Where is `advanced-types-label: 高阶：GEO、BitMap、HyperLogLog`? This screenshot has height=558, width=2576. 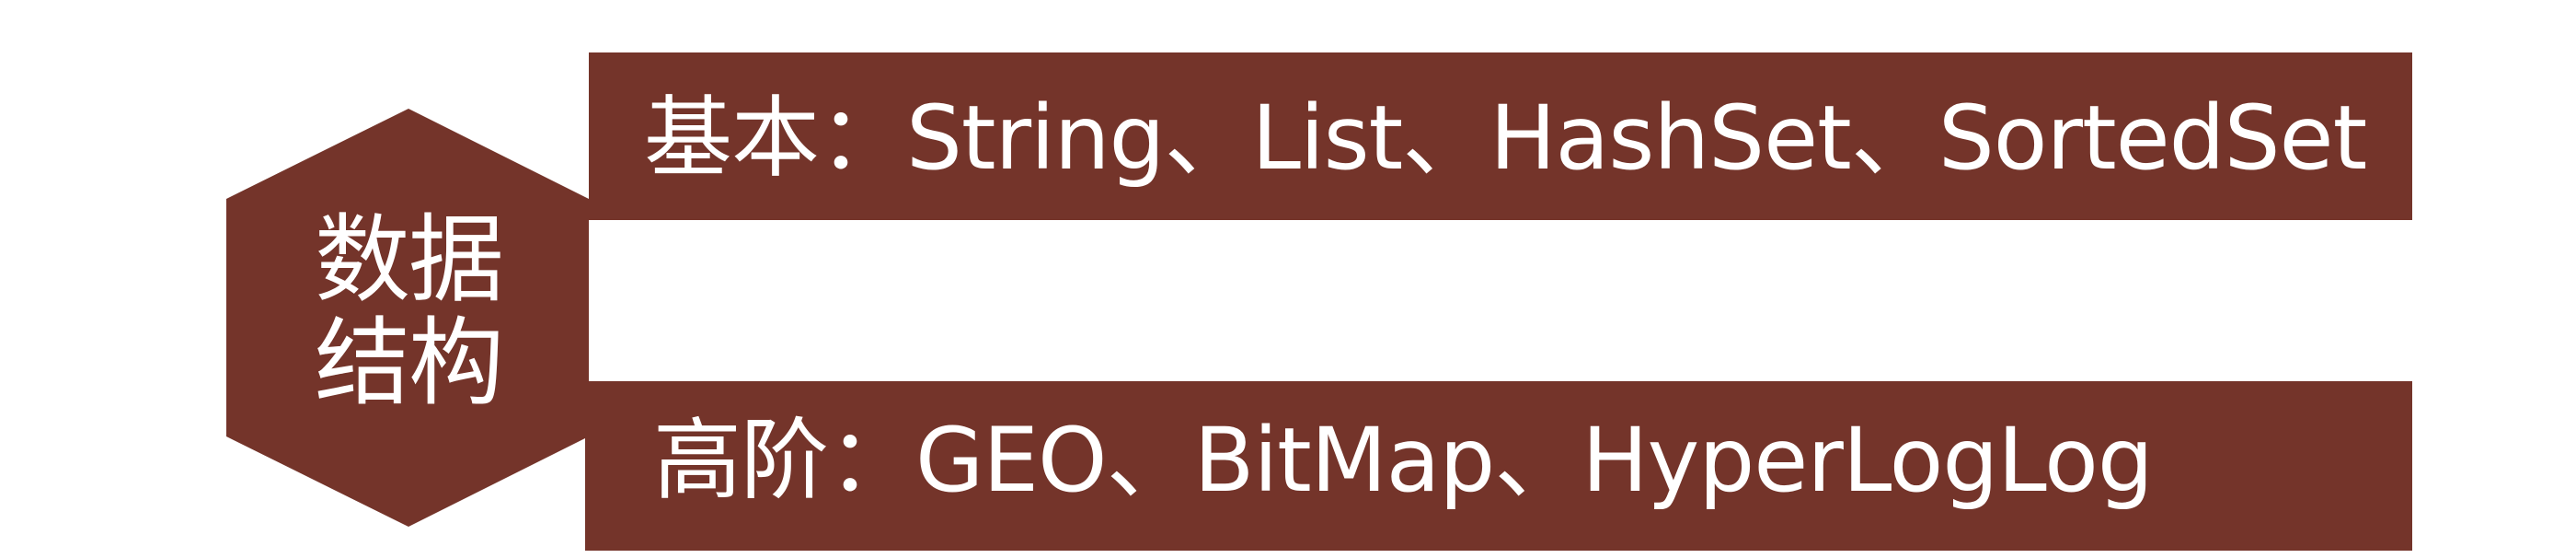 advanced-types-label: 高阶：GEO、BitMap、HyperLogLog is located at coordinates (1403, 460).